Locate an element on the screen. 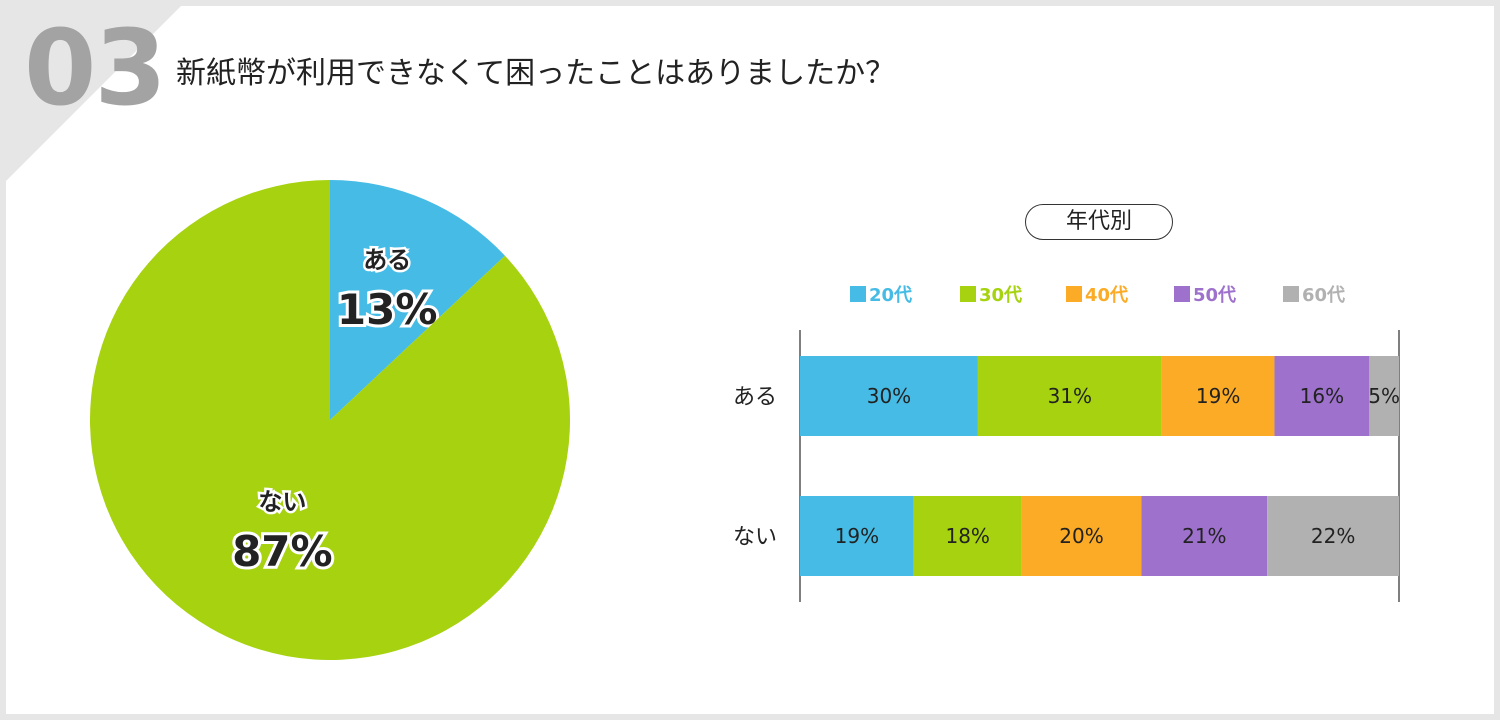  question-number: 03 is located at coordinates (95, 68).